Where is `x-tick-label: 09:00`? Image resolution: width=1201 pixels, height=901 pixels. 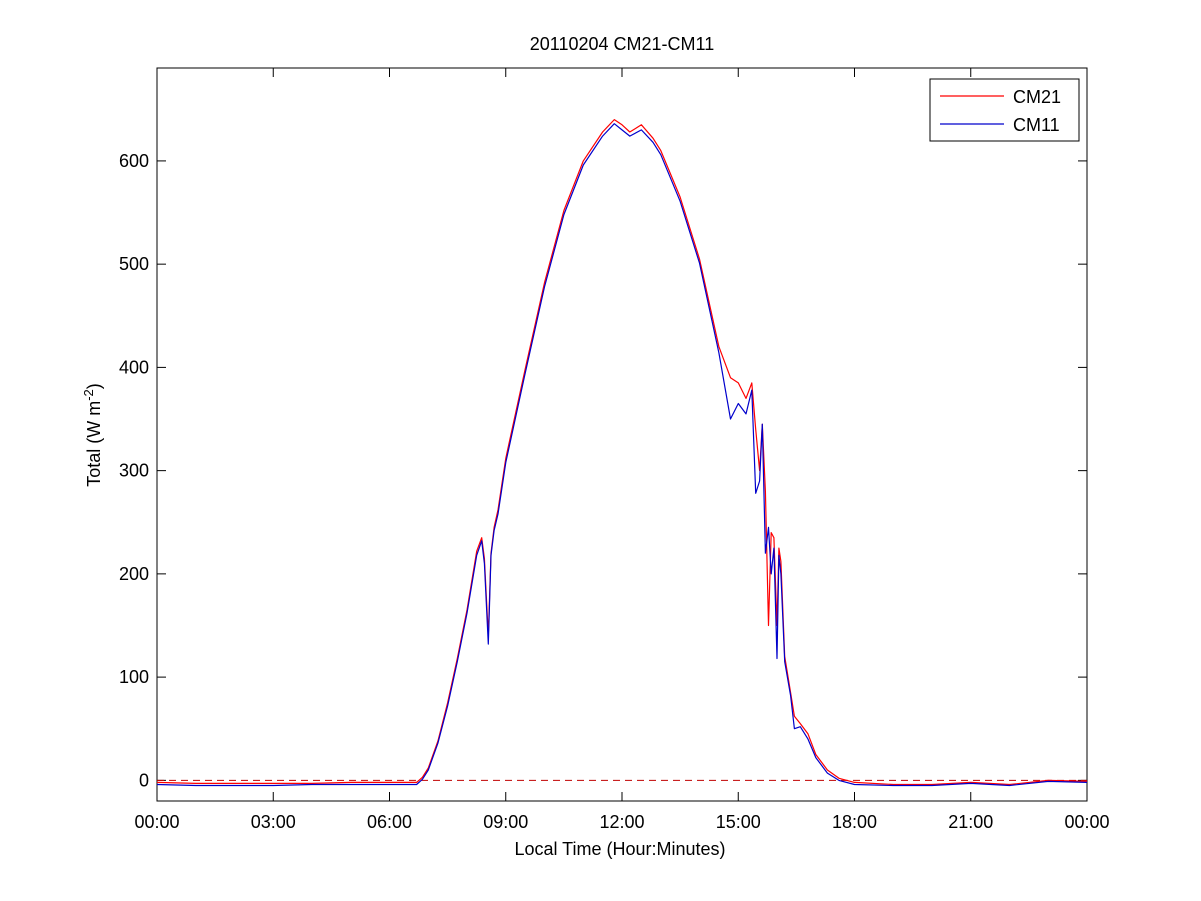 x-tick-label: 09:00 is located at coordinates (505, 822).